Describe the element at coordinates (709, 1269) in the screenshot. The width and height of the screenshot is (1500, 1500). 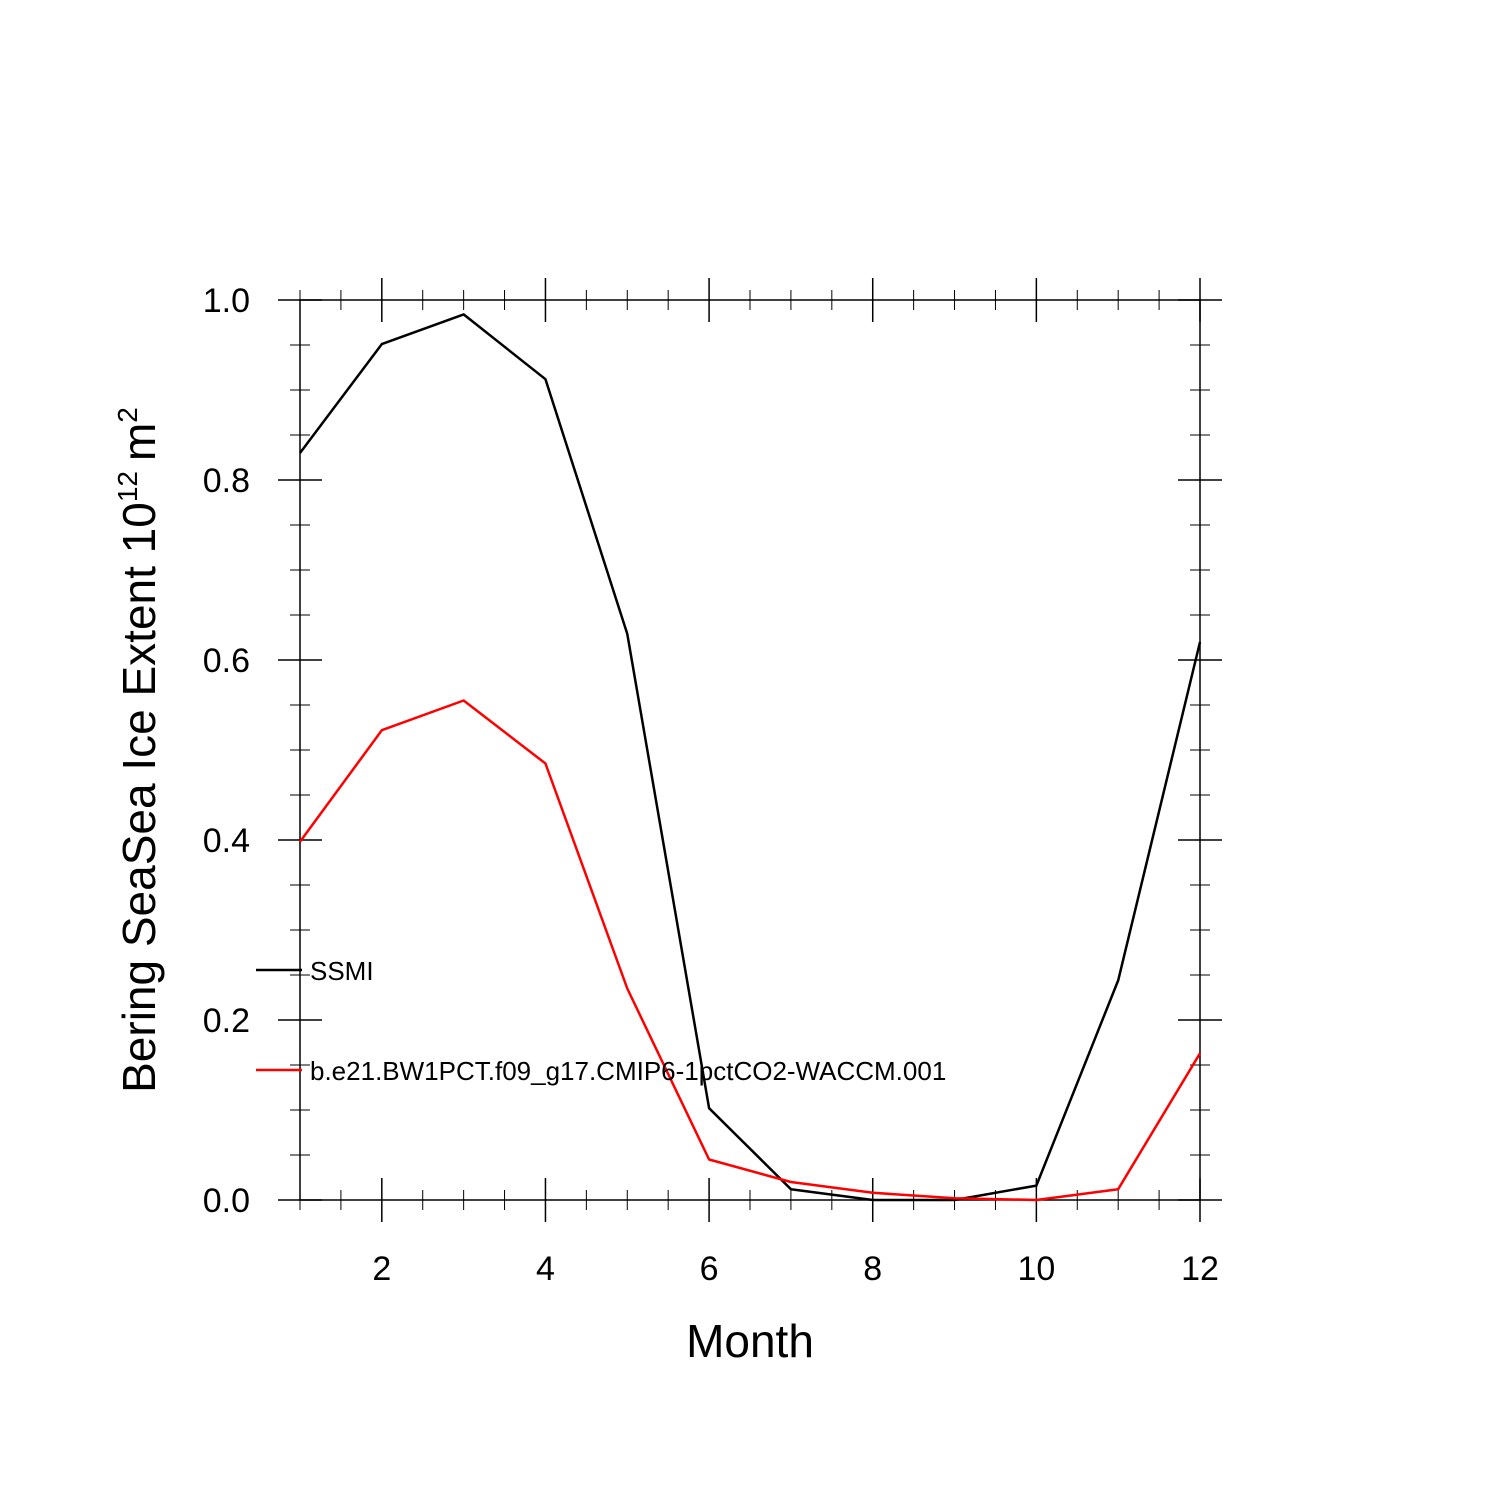
I see `x-tick-label: 6` at that location.